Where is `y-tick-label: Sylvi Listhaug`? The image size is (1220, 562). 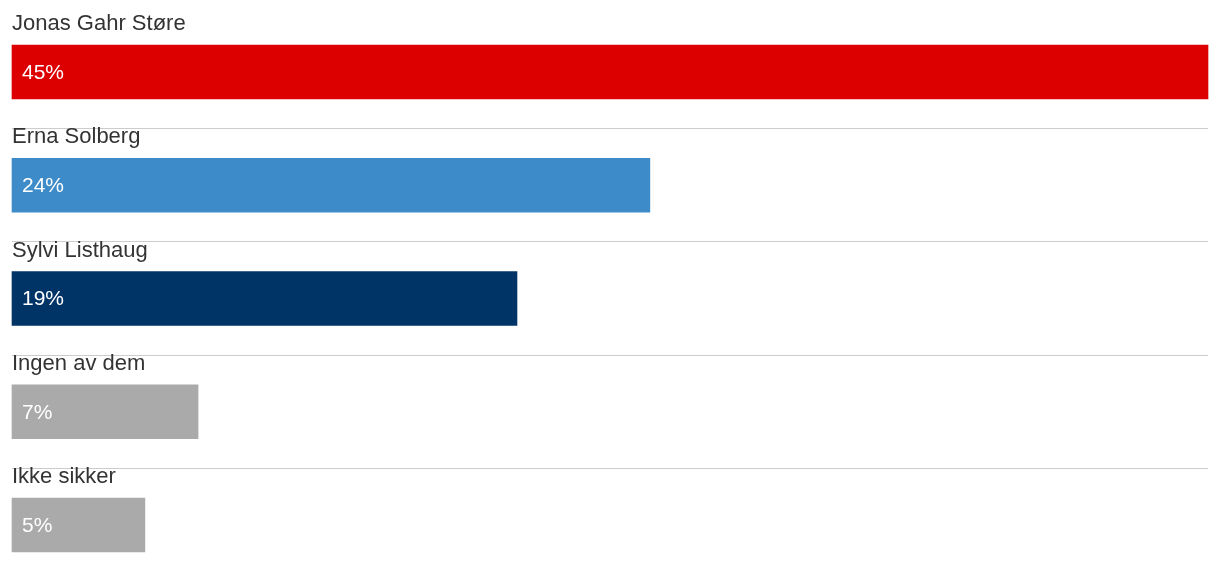 y-tick-label: Sylvi Listhaug is located at coordinates (80, 249).